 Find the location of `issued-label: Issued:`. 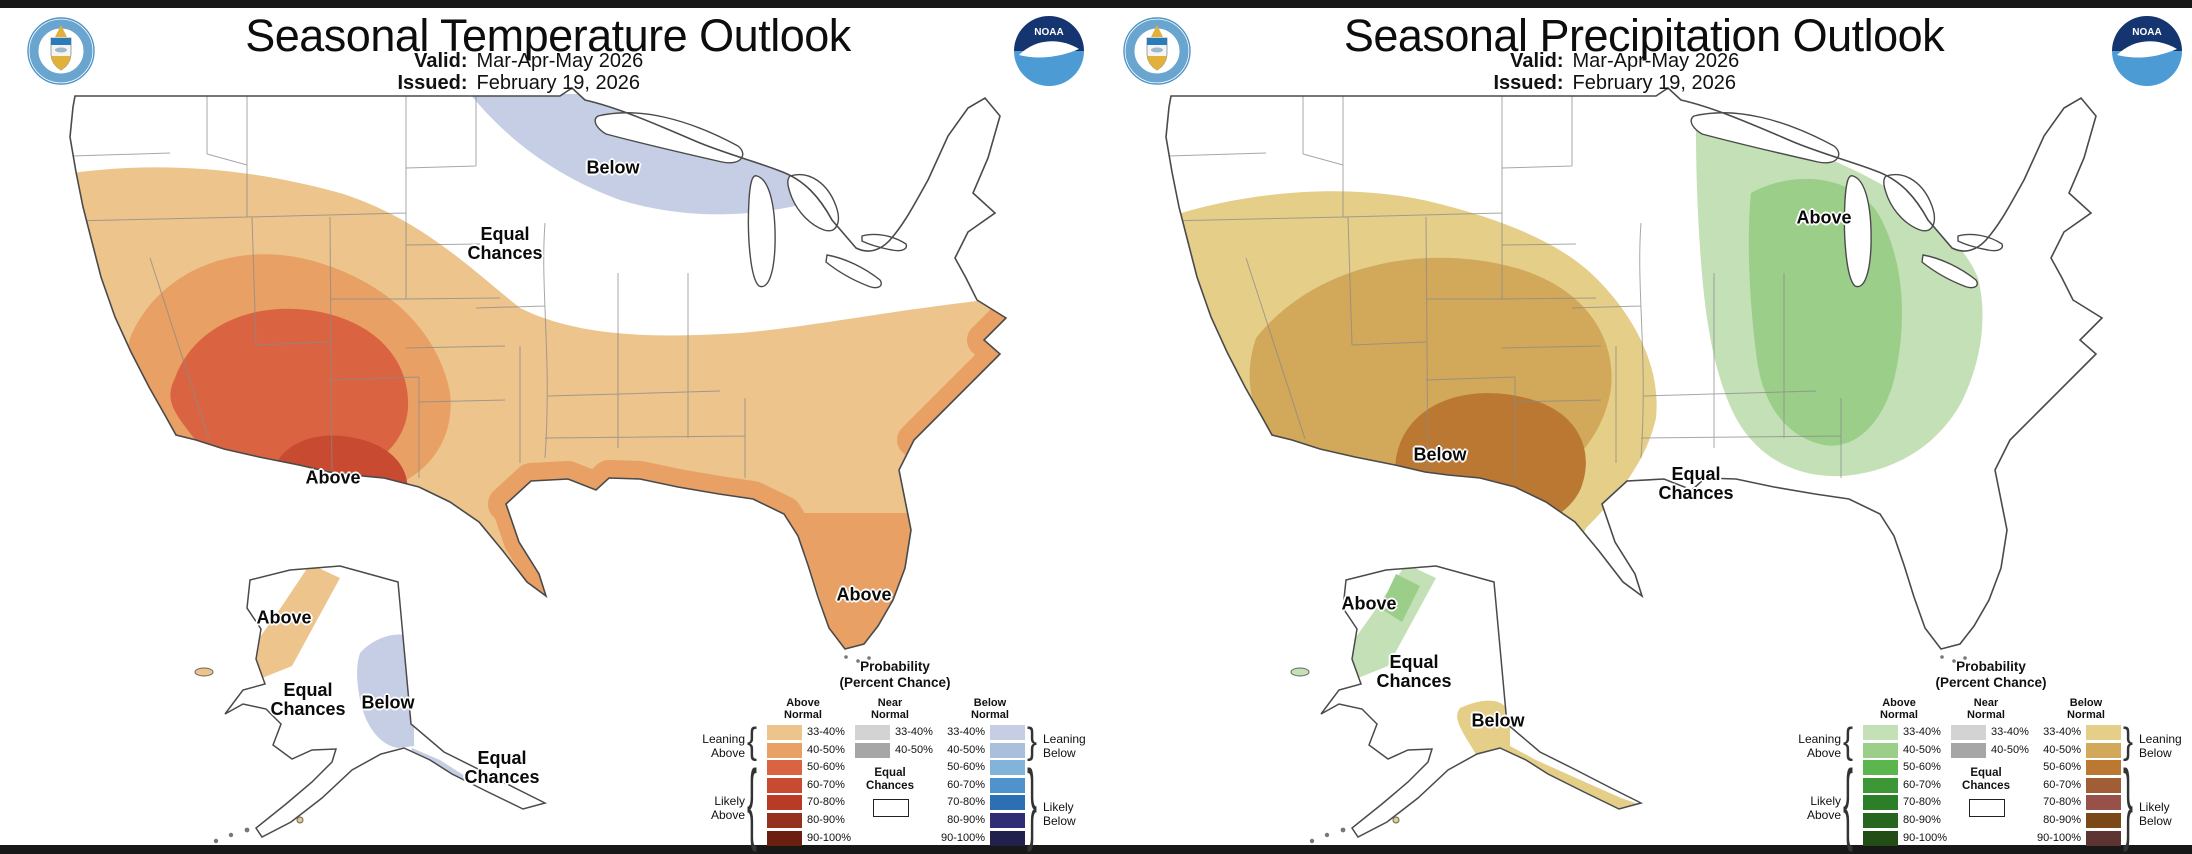

issued-label: Issued: is located at coordinates (432, 83).